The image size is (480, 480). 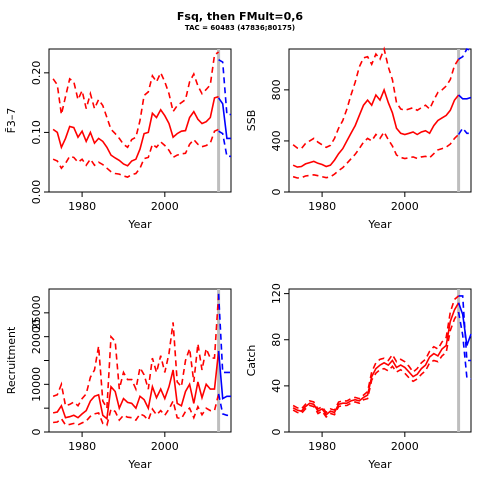 I want to click on panel-2-frame, so click(x=380, y=120).